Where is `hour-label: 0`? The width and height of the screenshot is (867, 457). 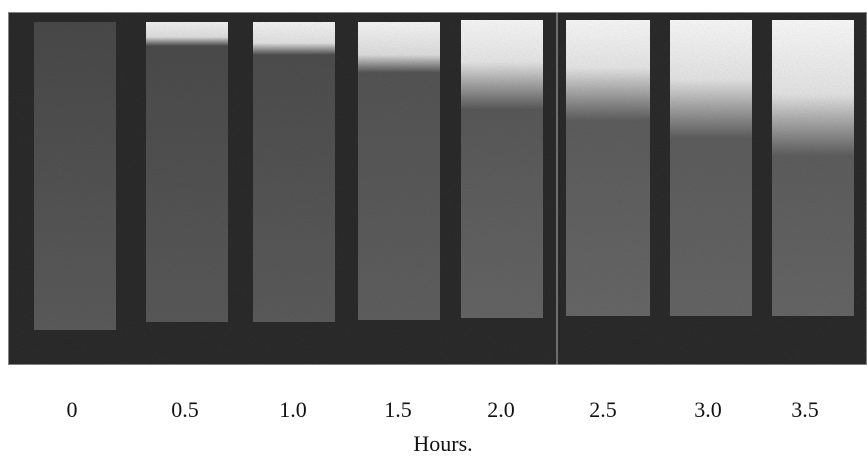 hour-label: 0 is located at coordinates (72, 409).